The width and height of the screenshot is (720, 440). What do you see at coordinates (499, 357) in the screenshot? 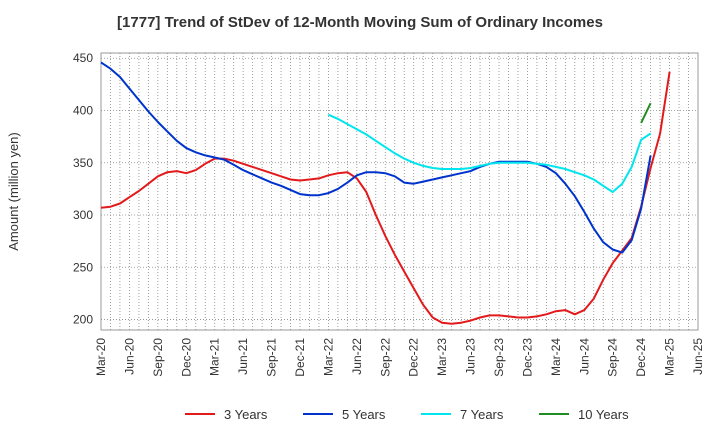
I see `x-tick-label: Sep-23` at bounding box center [499, 357].